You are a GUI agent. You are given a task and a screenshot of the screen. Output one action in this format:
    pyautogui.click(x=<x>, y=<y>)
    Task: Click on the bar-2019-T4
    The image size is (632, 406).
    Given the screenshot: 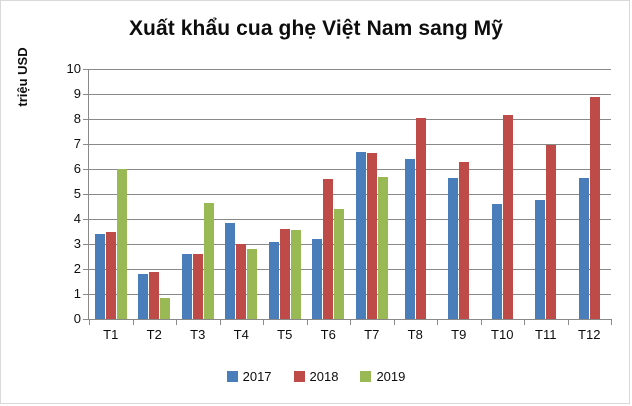 What is the action you would take?
    pyautogui.click(x=252, y=284)
    